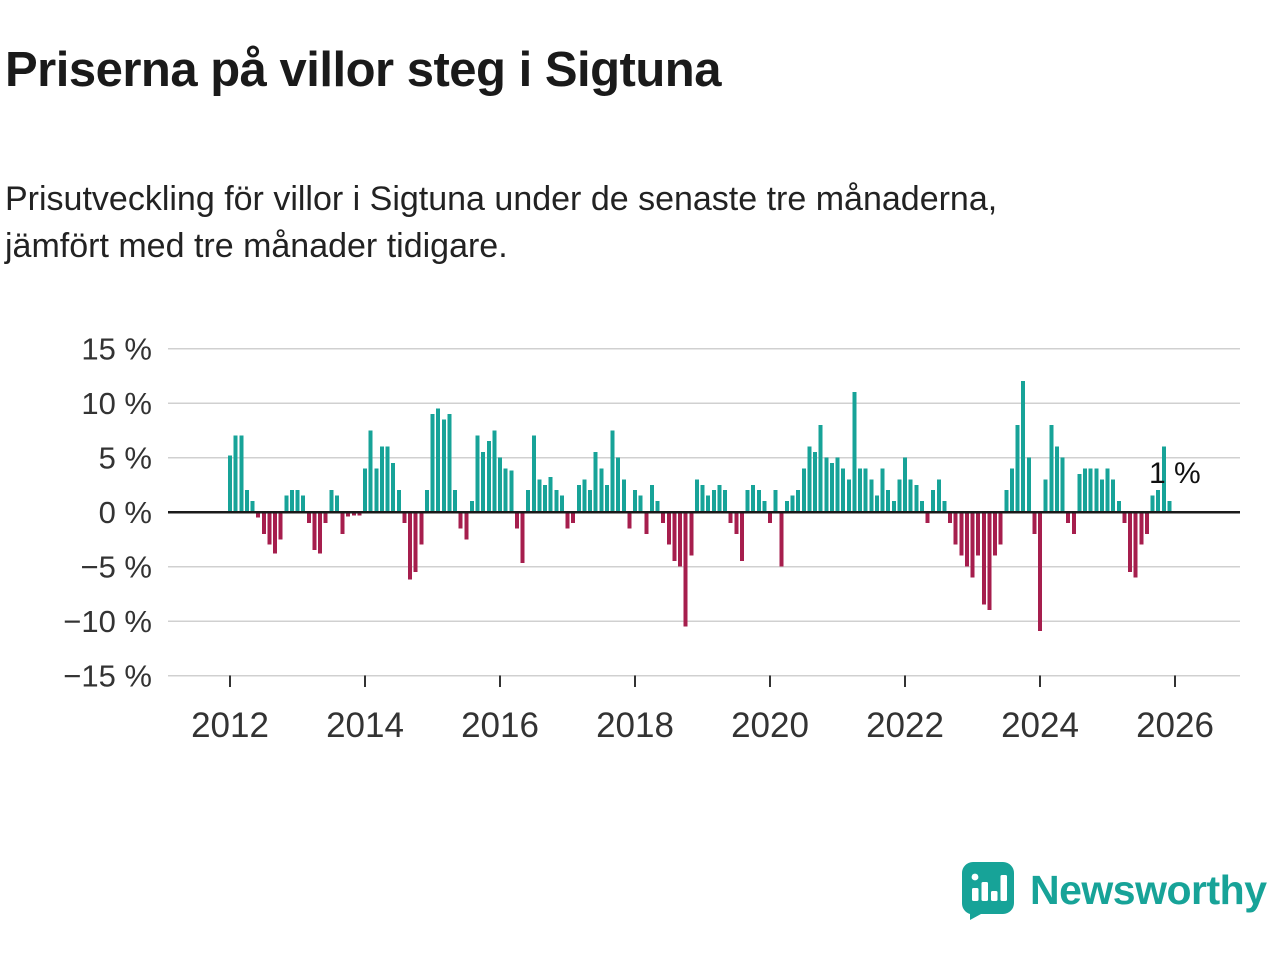  I want to click on x-tick-label: 2014, so click(365, 725).